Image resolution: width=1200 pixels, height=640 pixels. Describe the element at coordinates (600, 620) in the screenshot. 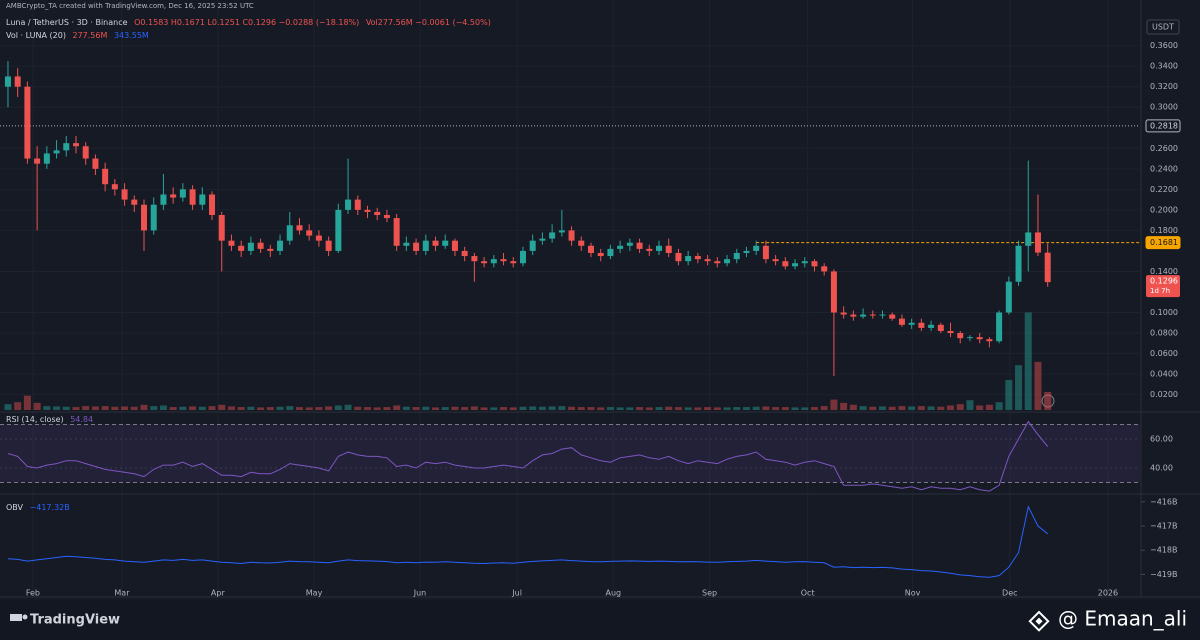

I see `footer-bg` at that location.